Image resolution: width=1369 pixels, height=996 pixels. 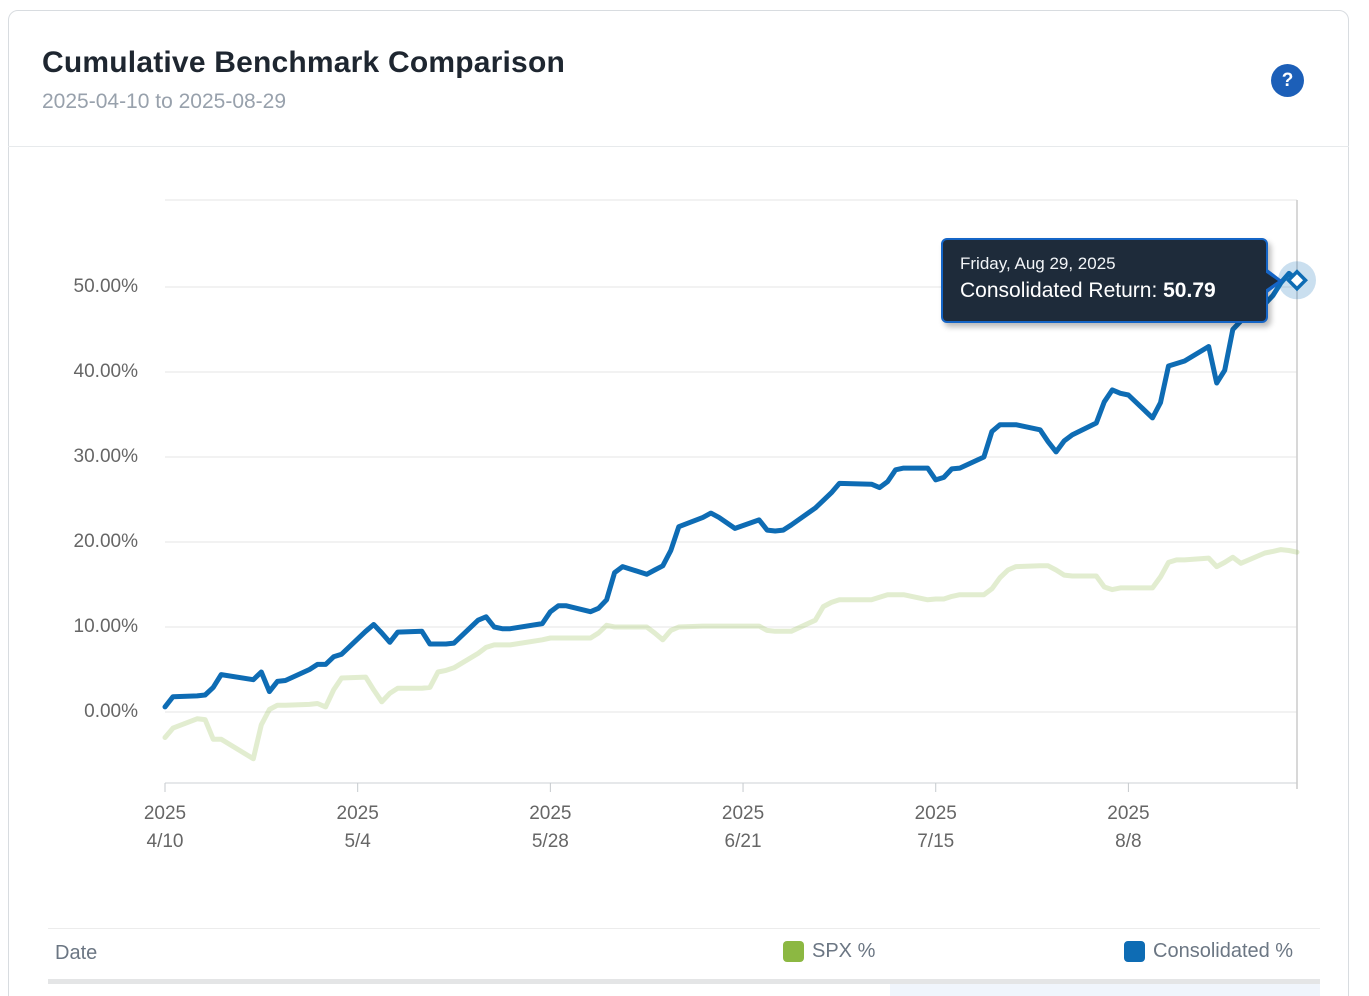 I want to click on x-axis-label-date: 7/15, so click(x=936, y=841).